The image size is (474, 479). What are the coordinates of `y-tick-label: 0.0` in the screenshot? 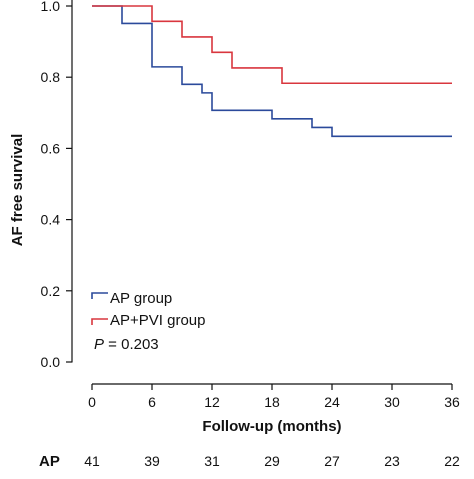 It's located at (51, 362).